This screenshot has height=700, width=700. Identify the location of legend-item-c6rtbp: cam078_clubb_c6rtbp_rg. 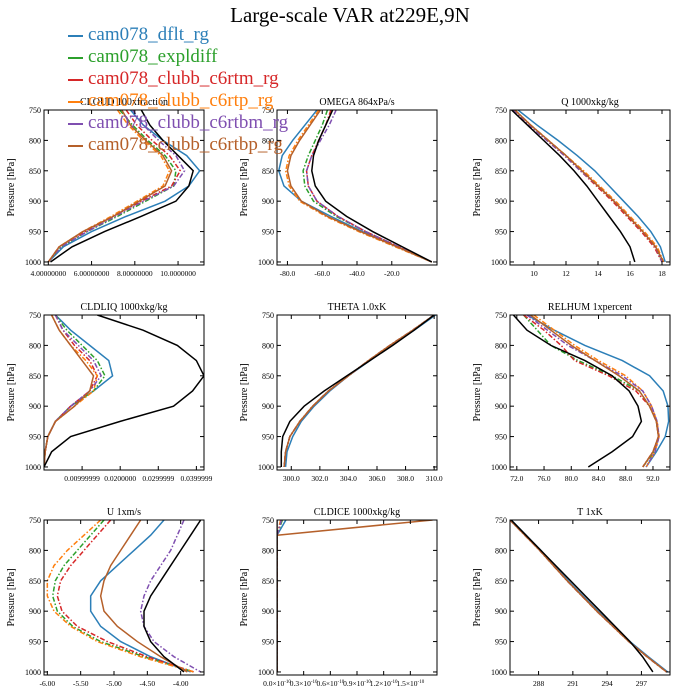
(178, 145).